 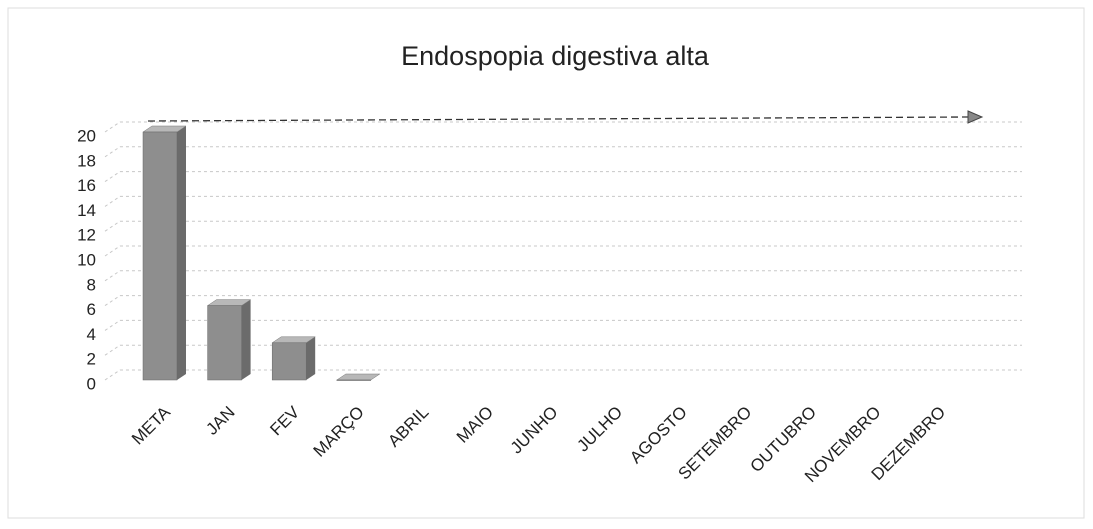 What do you see at coordinates (86, 235) in the screenshot?
I see `y-tick-label: 12` at bounding box center [86, 235].